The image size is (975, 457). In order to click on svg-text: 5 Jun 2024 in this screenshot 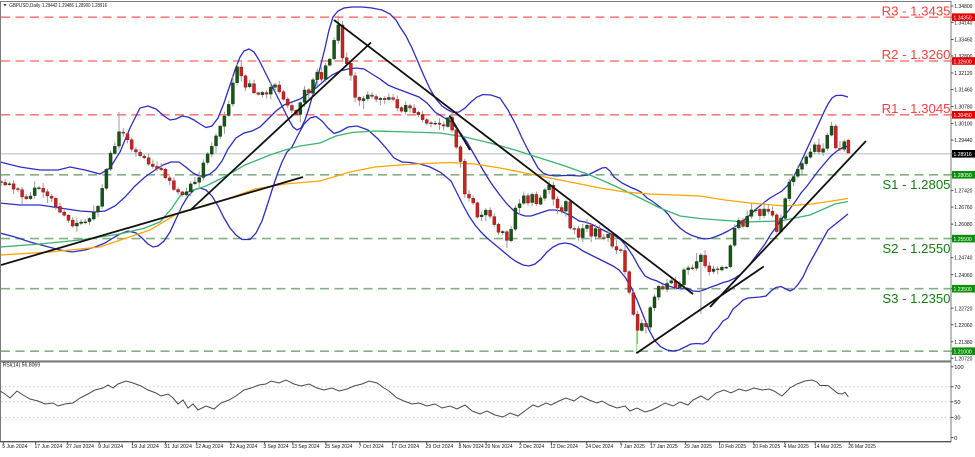, I will do `click(14, 447)`.